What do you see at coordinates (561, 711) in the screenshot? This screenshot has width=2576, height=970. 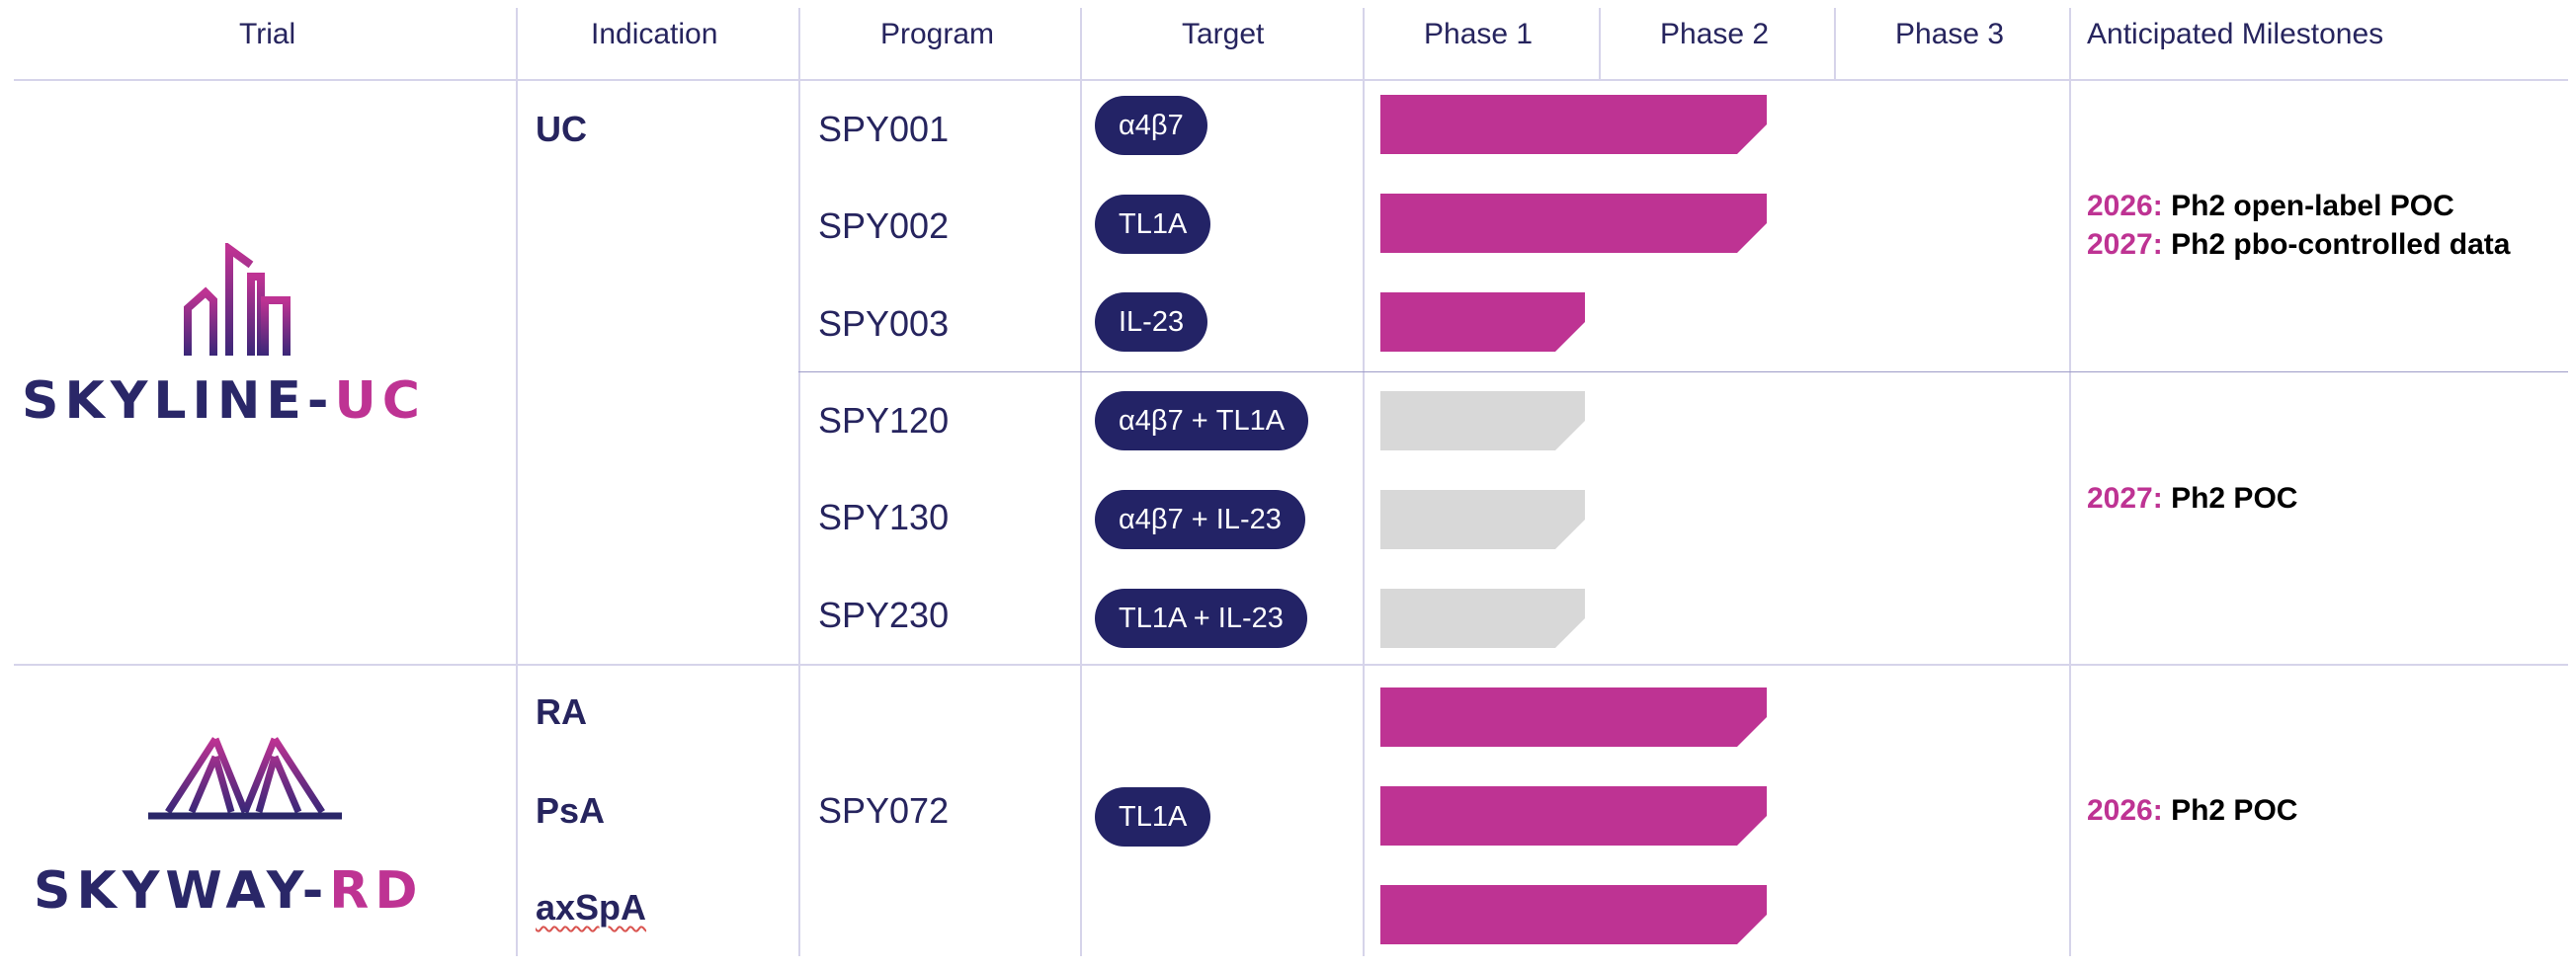 I see `indication-ra: RA` at bounding box center [561, 711].